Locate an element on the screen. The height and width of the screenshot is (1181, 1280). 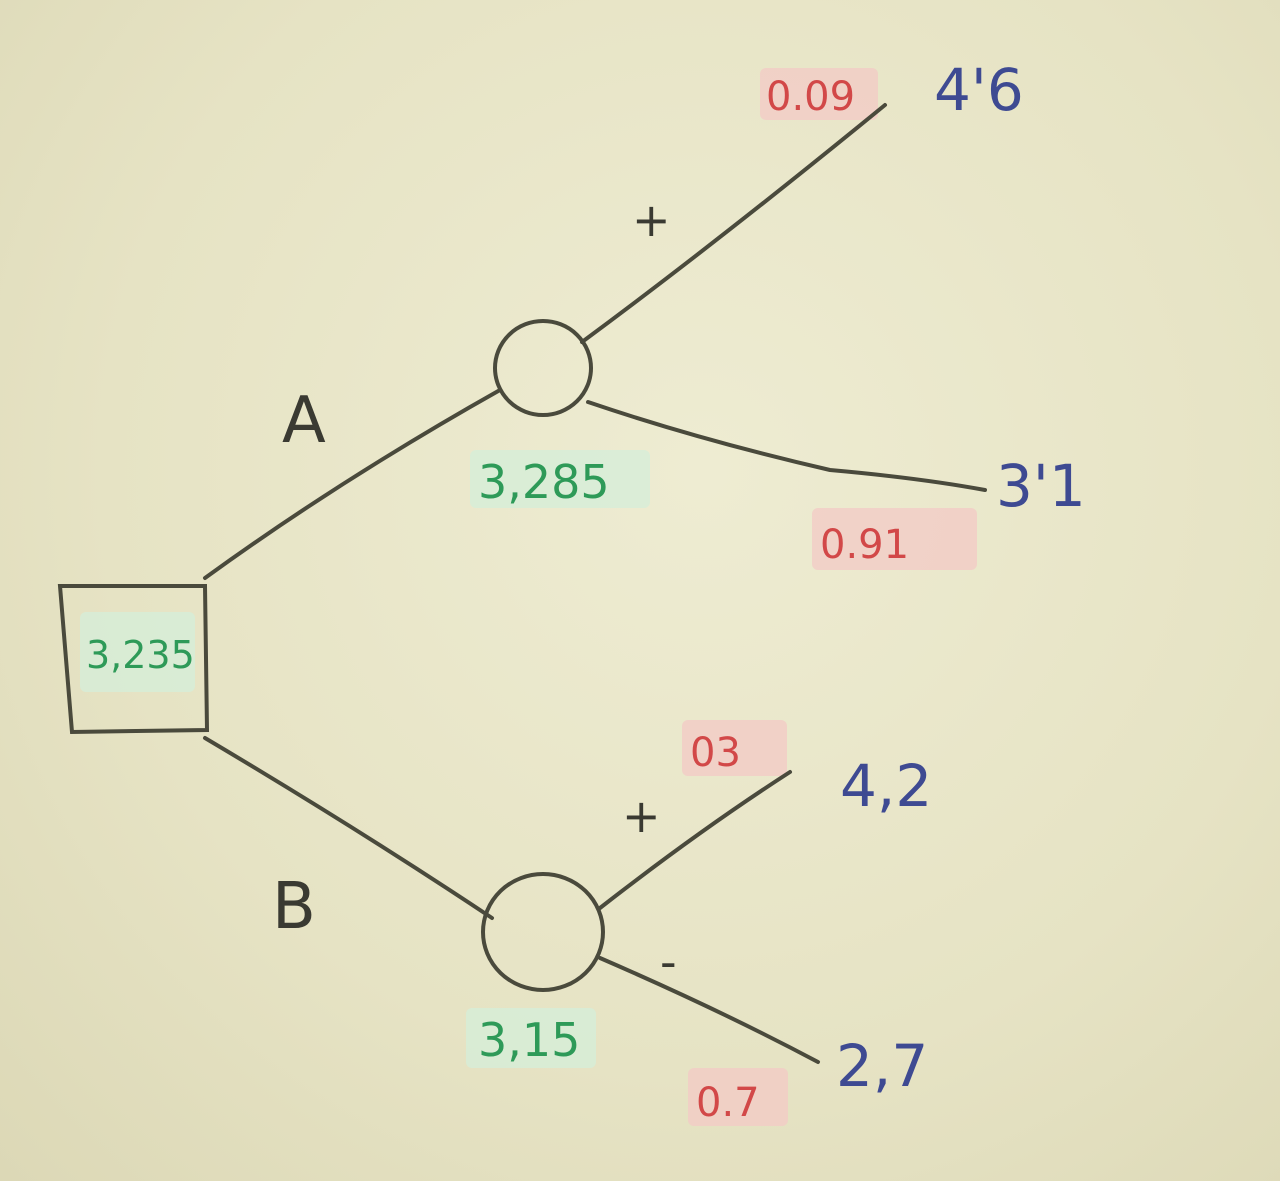
outcome-prob-a-minus: 0.91 is located at coordinates (864, 545).